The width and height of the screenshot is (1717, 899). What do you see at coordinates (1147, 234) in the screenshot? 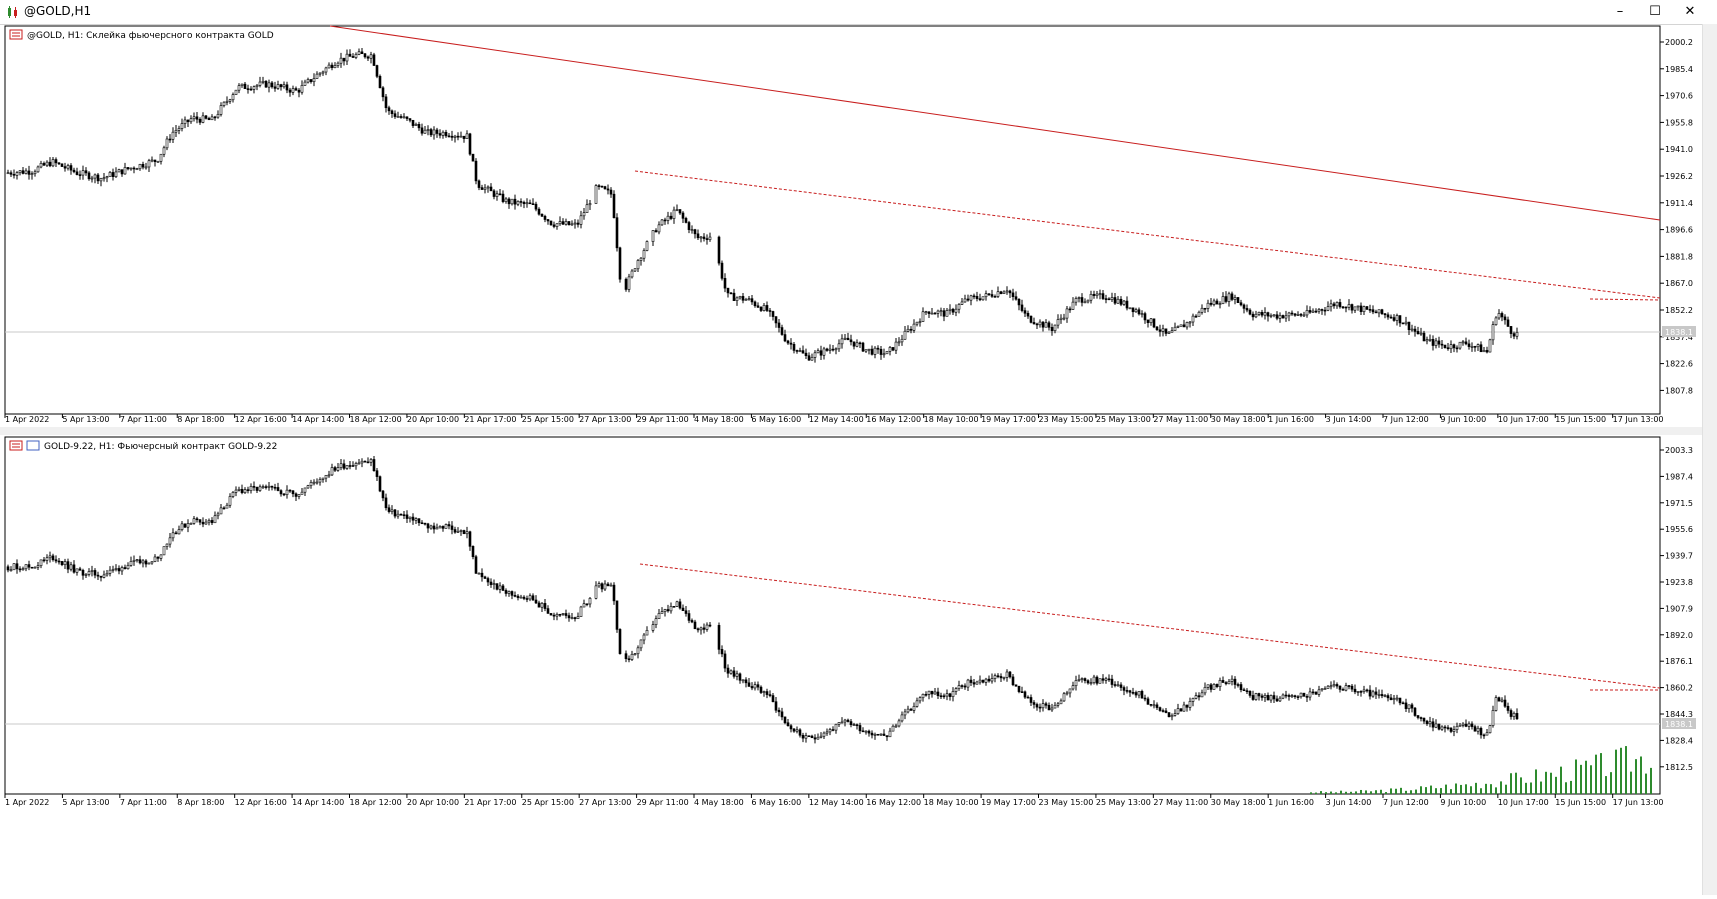
I see `chart1-trendline-dashed` at bounding box center [1147, 234].